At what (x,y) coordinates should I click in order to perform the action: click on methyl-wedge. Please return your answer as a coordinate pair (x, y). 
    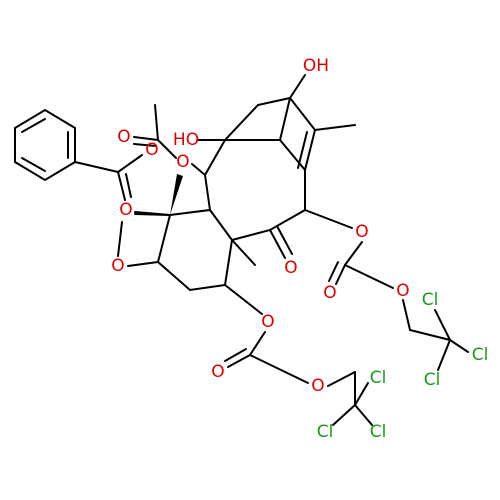
    Looking at the image, I should click on (176, 194).